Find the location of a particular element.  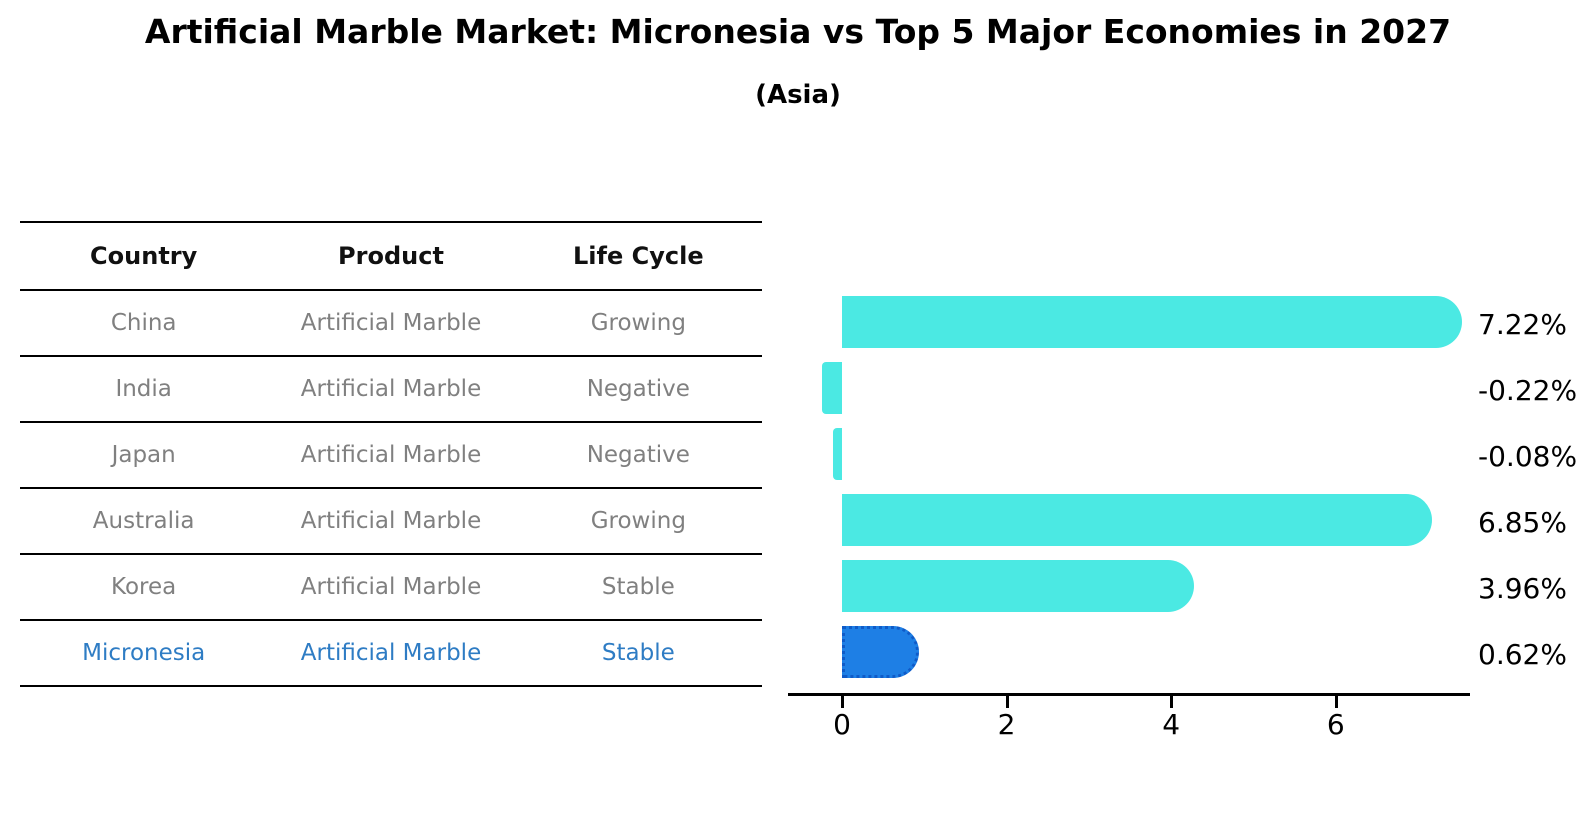

bar-japan is located at coordinates (837, 454).